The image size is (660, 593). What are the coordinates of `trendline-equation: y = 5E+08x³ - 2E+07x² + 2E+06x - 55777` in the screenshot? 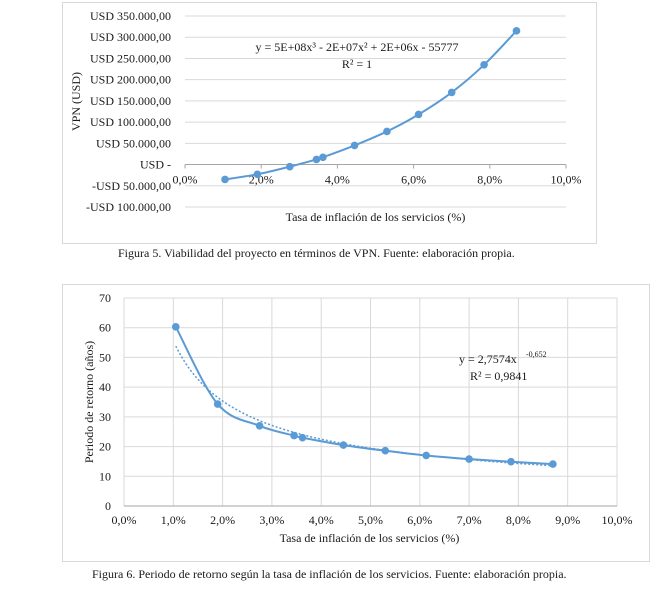 It's located at (356, 47).